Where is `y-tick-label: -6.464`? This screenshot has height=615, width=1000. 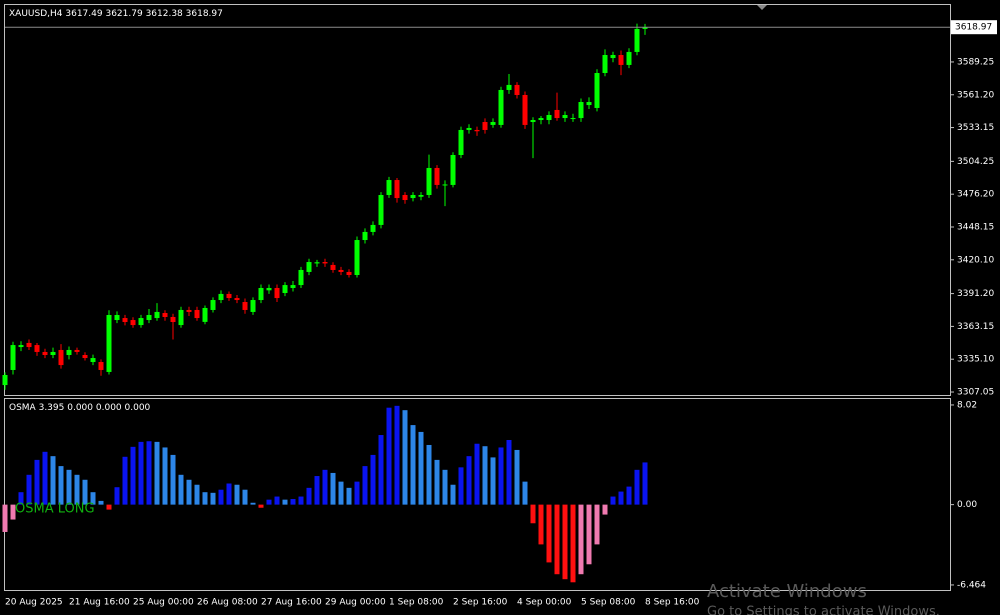 y-tick-label: -6.464 is located at coordinates (971, 585).